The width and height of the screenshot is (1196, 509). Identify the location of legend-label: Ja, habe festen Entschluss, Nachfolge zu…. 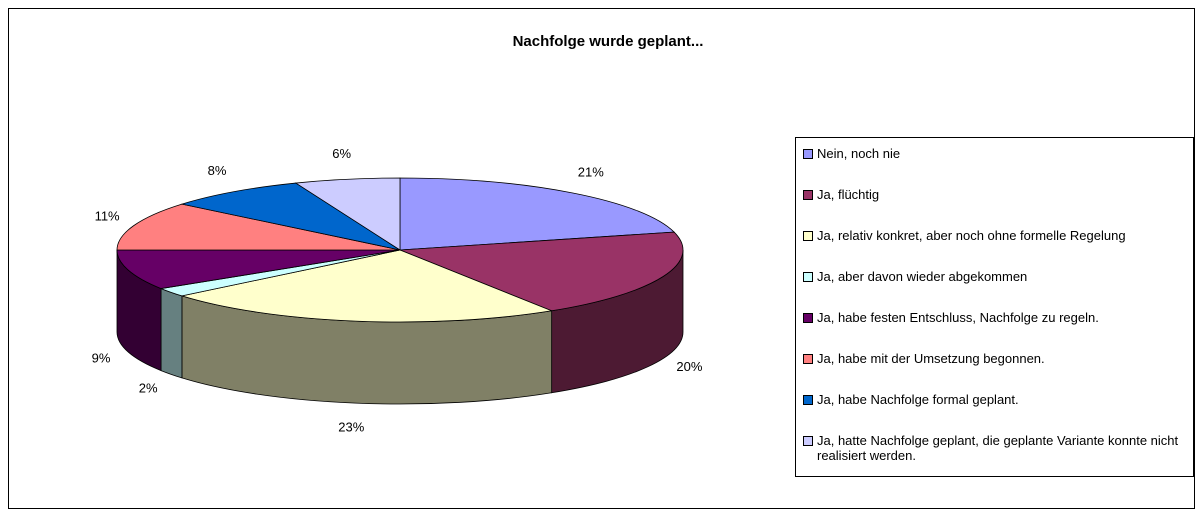
(958, 317).